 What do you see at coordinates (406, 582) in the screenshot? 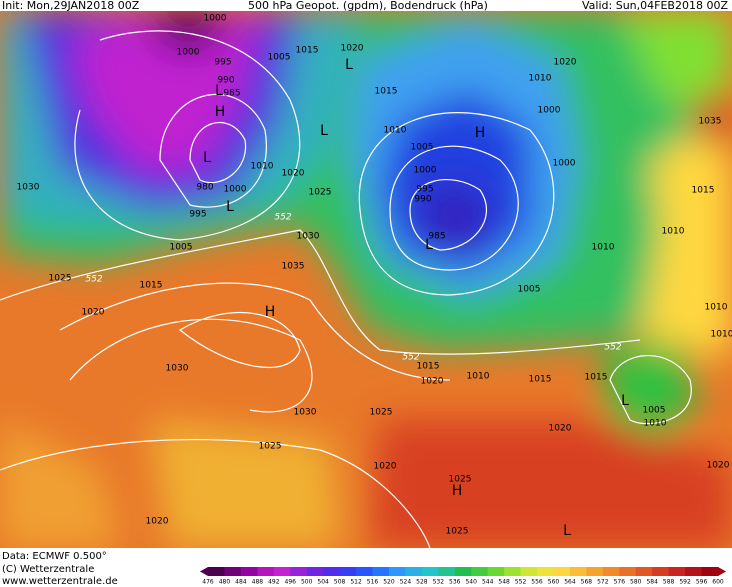
I see `colorbar-label: 524` at bounding box center [406, 582].